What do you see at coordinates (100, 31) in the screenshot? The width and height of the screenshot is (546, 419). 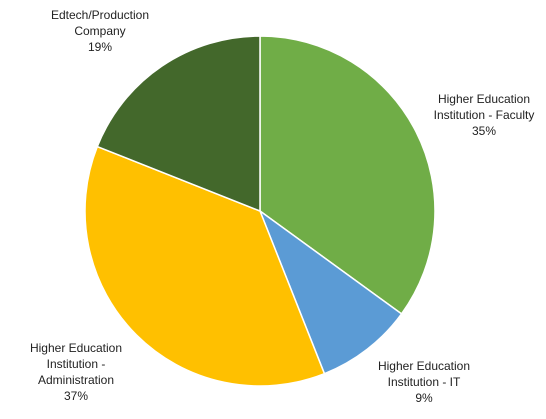 I see `slice-label-edtech-production-company: Edtech/Production Company 19%` at bounding box center [100, 31].